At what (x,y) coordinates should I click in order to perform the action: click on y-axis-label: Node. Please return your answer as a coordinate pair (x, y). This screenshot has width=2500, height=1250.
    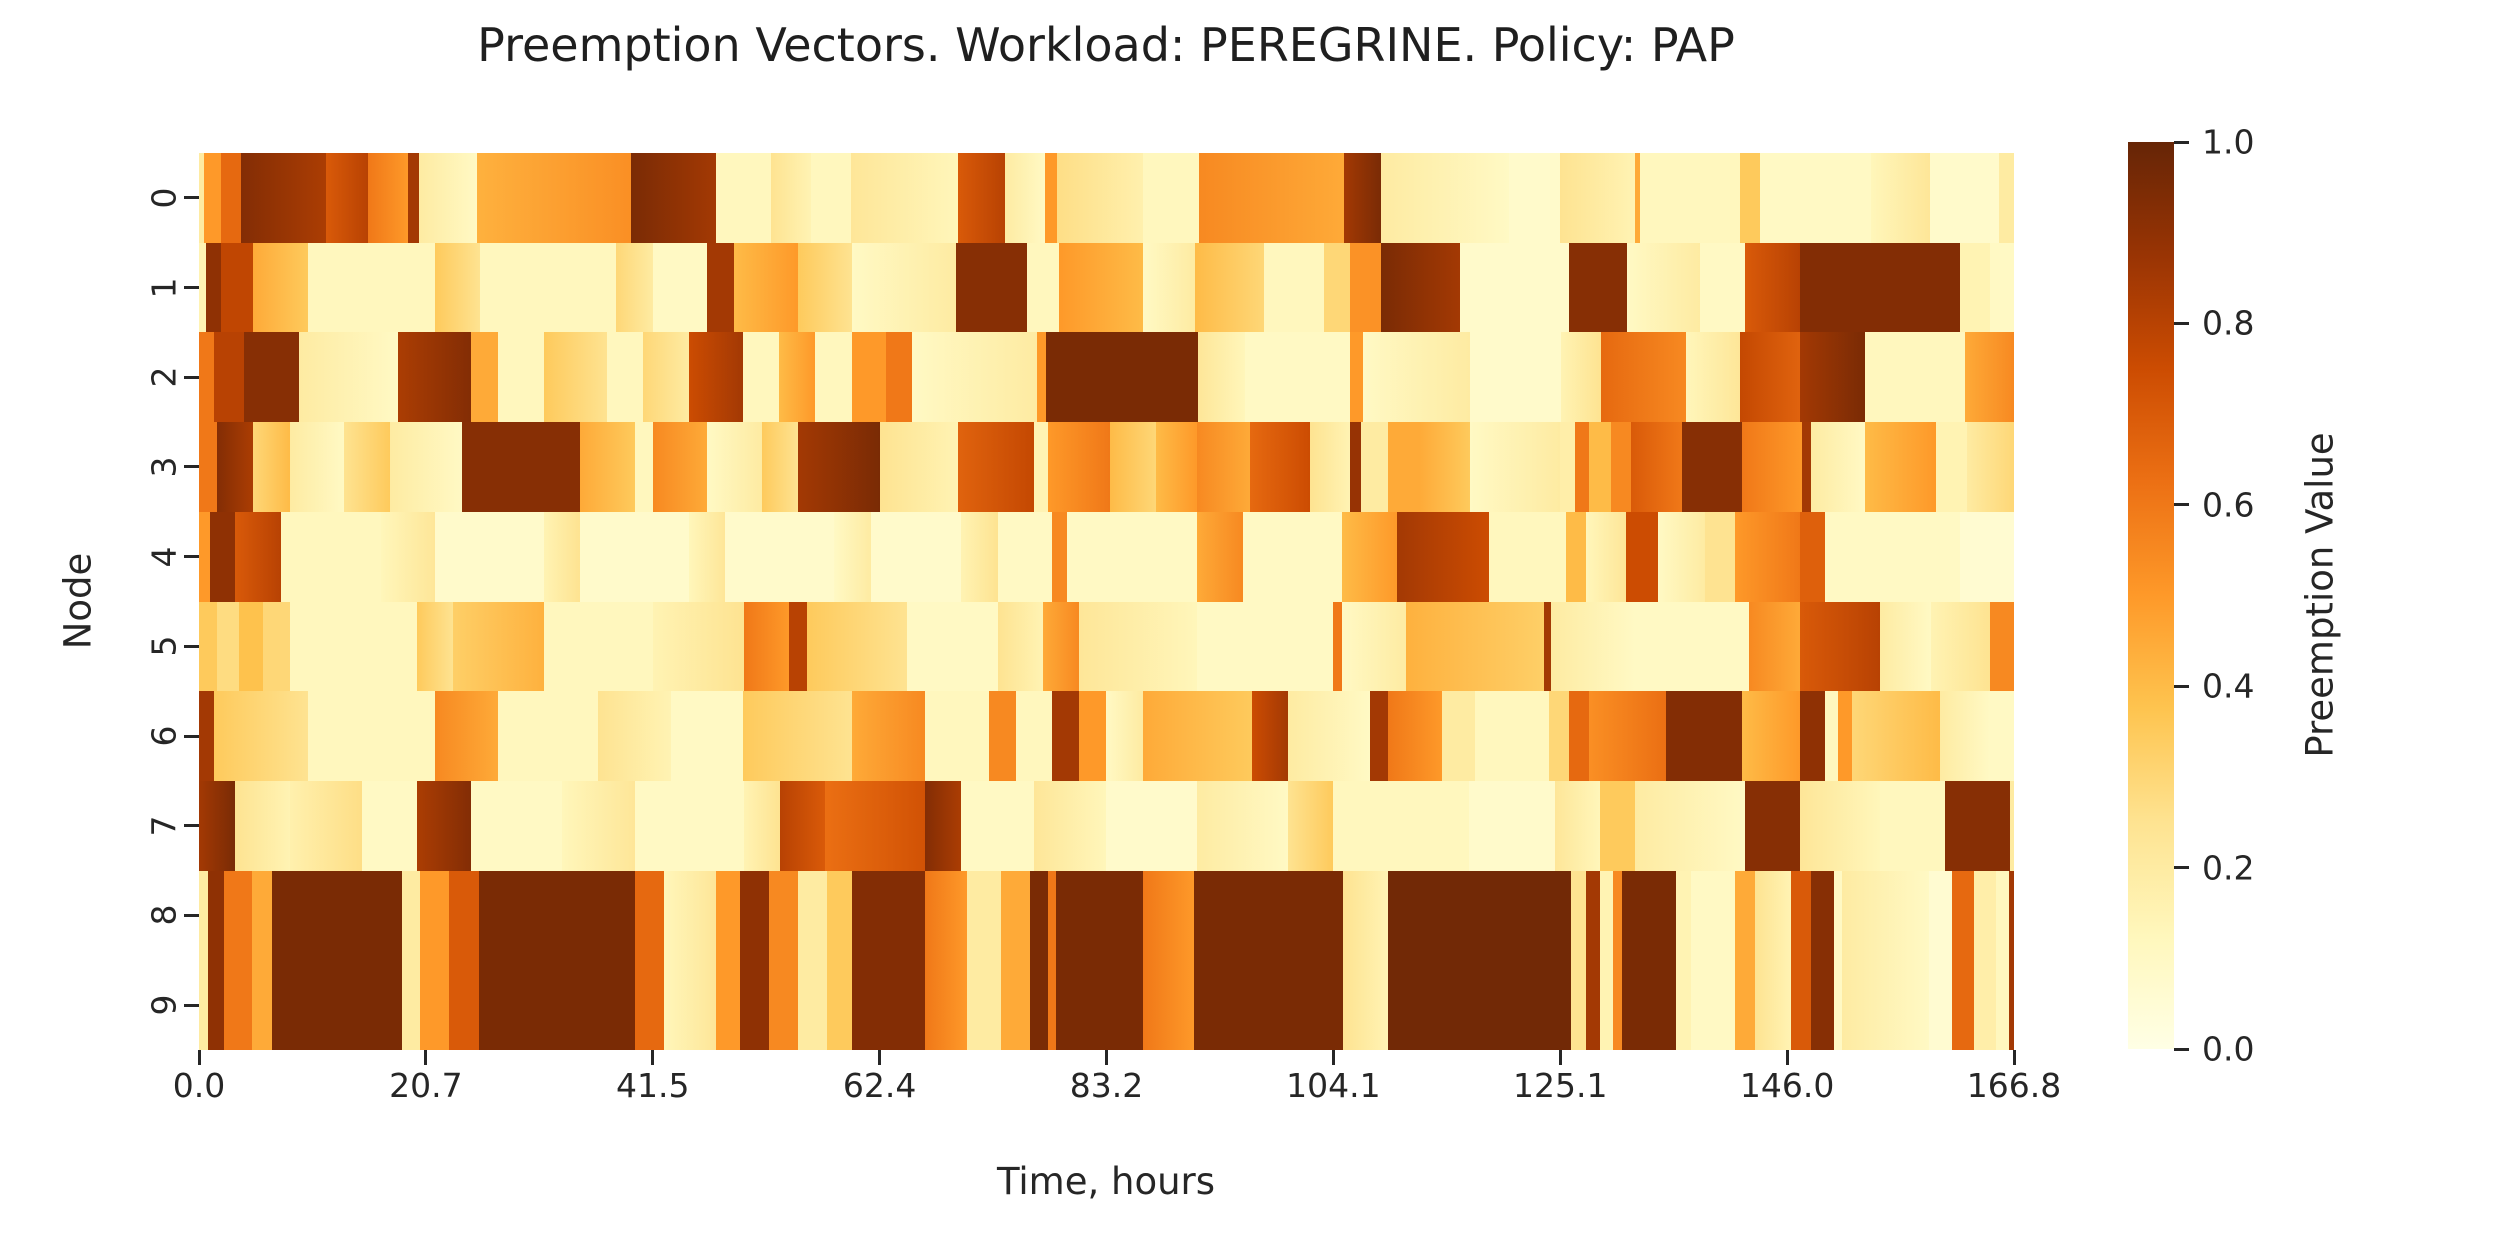
    Looking at the image, I should click on (78, 601).